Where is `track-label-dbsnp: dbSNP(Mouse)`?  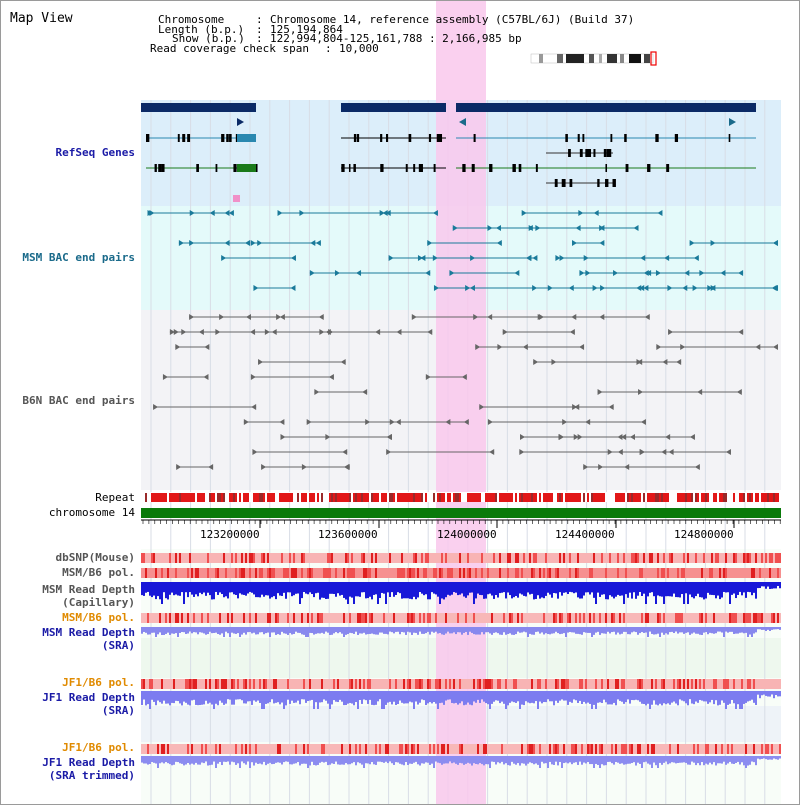 track-label-dbsnp: dbSNP(Mouse) is located at coordinates (95, 557).